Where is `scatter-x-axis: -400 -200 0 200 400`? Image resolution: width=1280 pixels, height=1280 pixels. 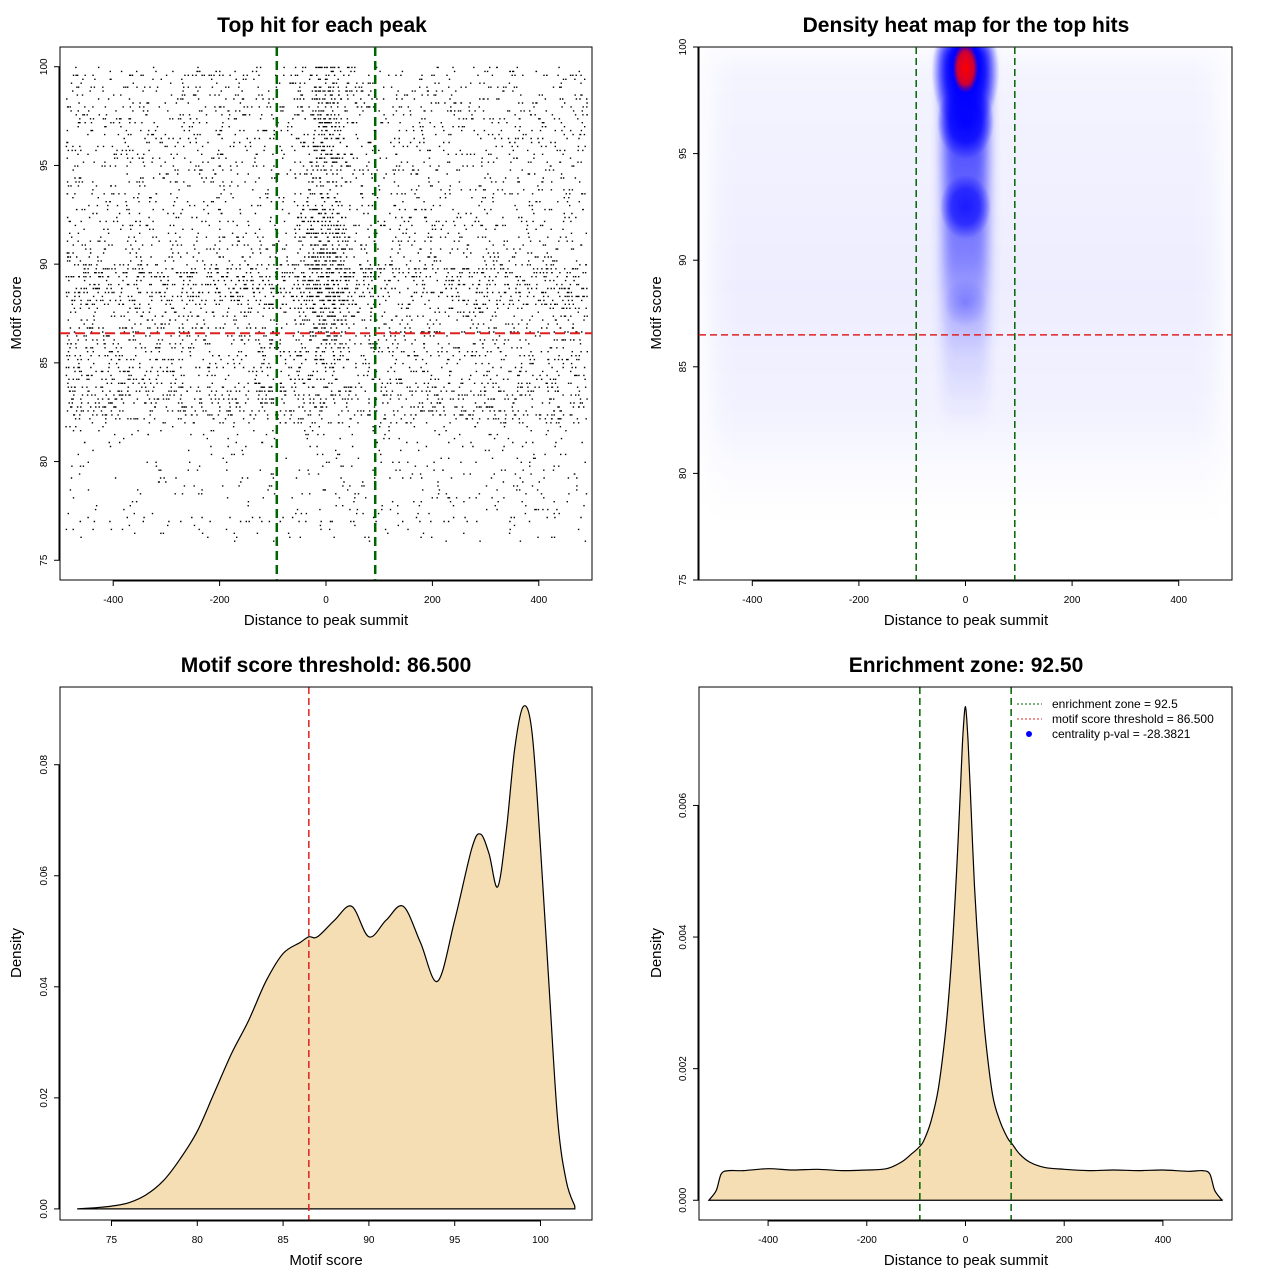 scatter-x-axis: -400 -200 0 200 400 is located at coordinates (325, 593).